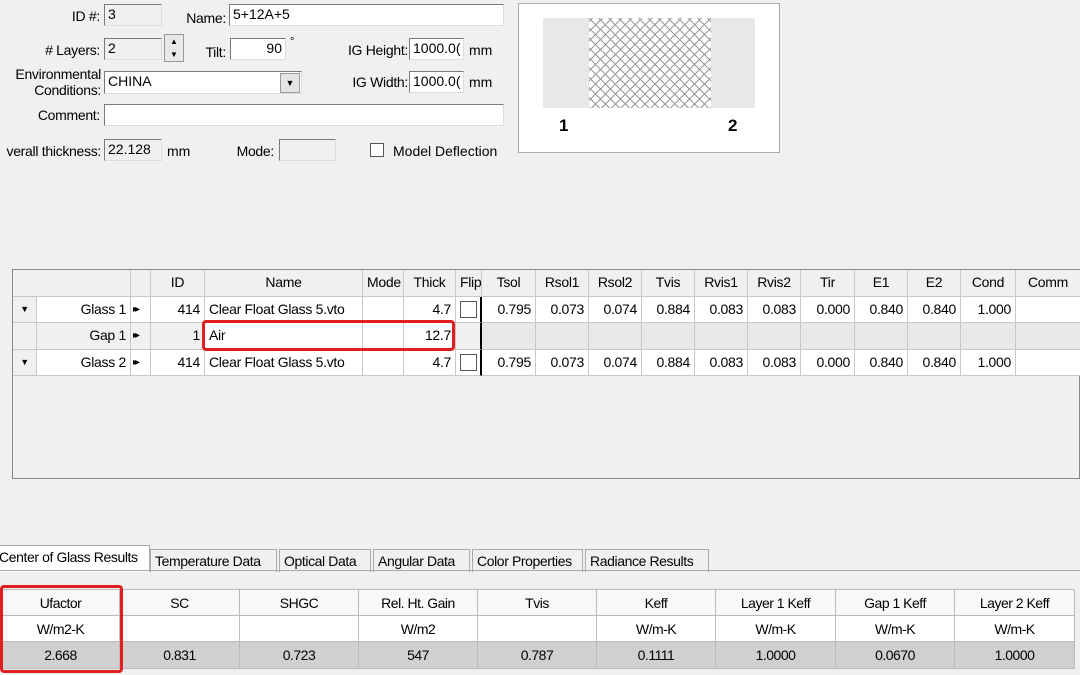 The height and width of the screenshot is (675, 1080). Describe the element at coordinates (721, 283) in the screenshot. I see `column-header: Rvis1` at that location.